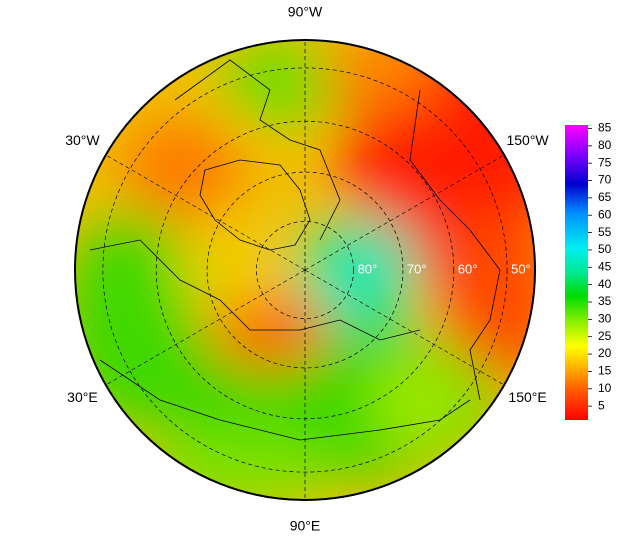  What do you see at coordinates (527, 140) in the screenshot?
I see `longitude-label: 150°W` at bounding box center [527, 140].